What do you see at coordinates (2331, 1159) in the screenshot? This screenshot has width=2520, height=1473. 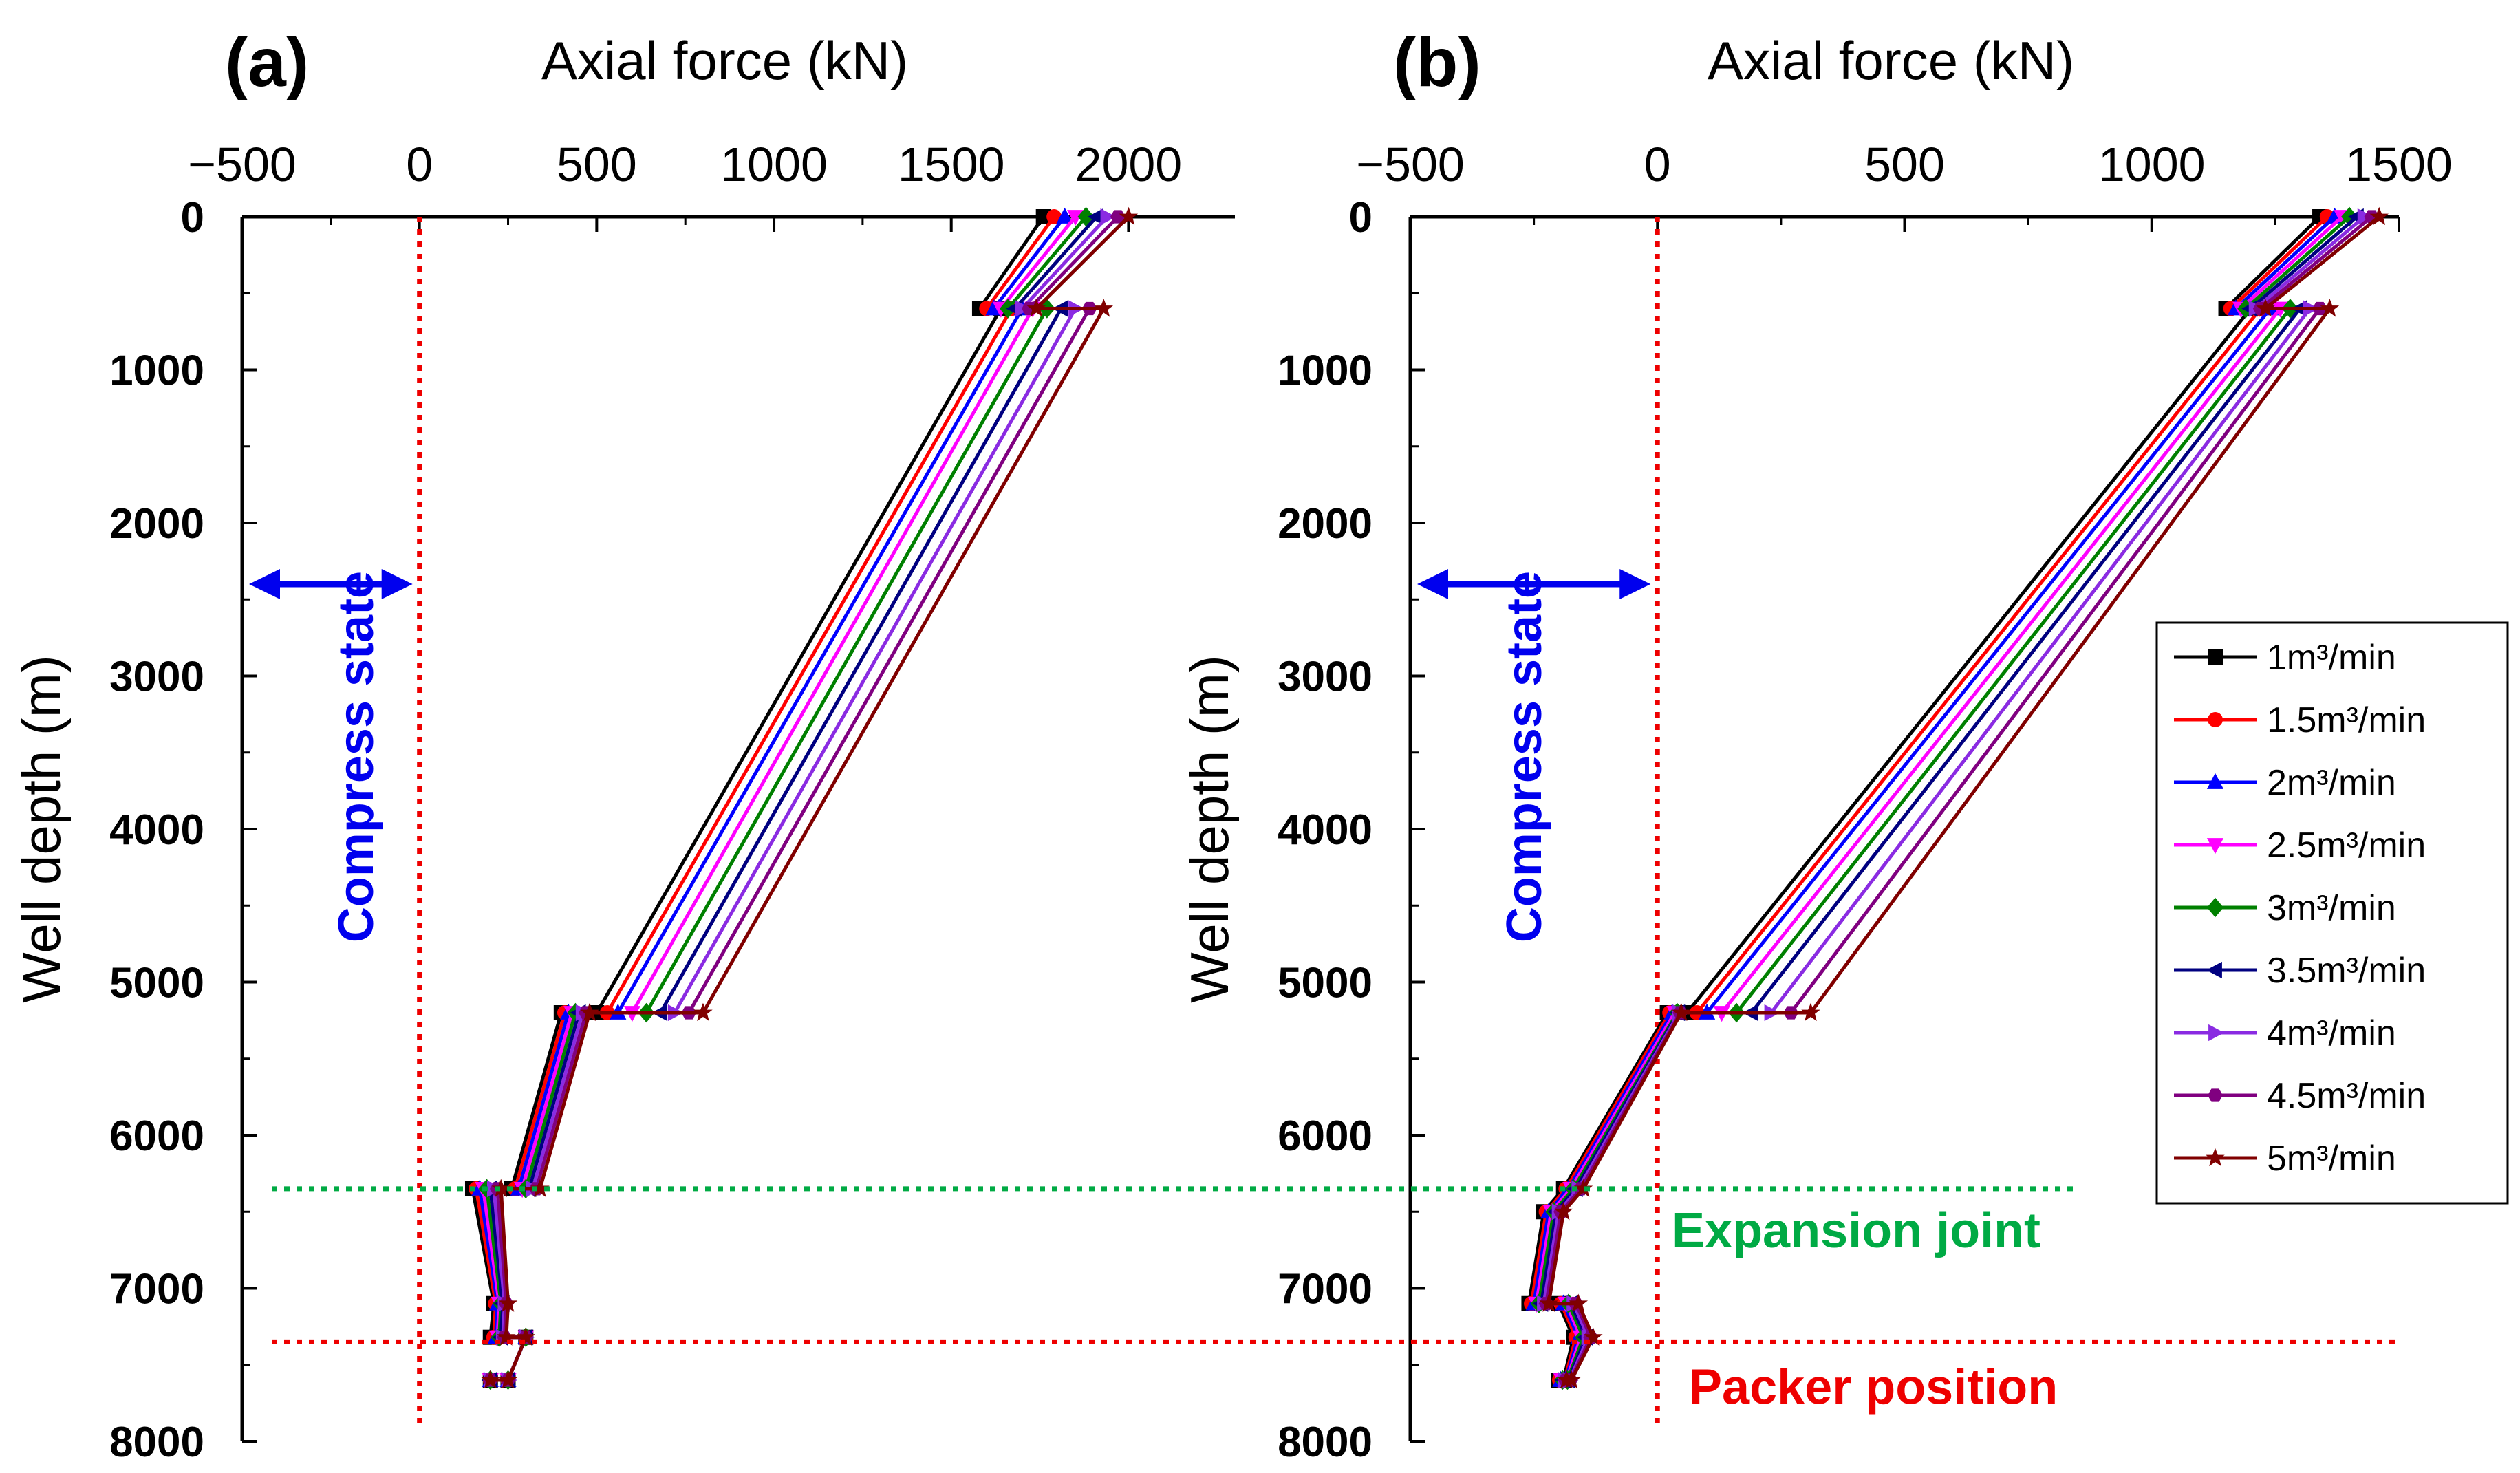 I see `legend-item-label: 5m³/min` at bounding box center [2331, 1159].